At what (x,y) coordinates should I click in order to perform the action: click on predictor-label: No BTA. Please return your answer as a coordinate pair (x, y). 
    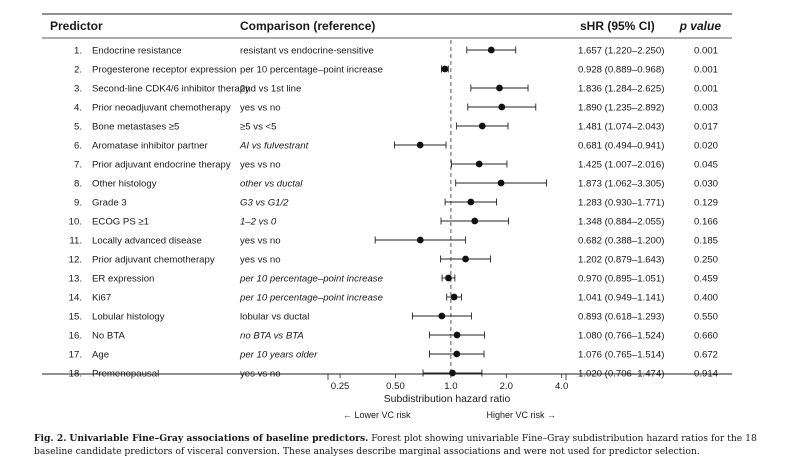
    Looking at the image, I should click on (108, 335).